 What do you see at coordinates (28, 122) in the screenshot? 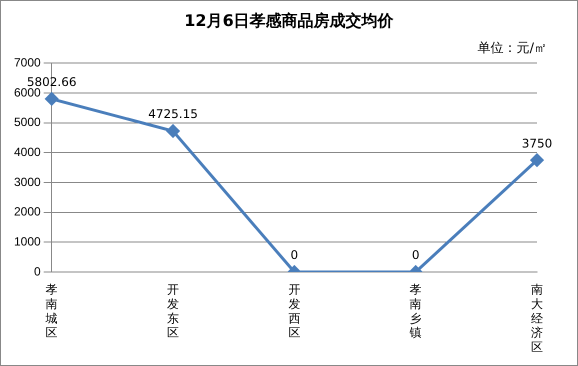
I see `y-tick-label: 5000` at bounding box center [28, 122].